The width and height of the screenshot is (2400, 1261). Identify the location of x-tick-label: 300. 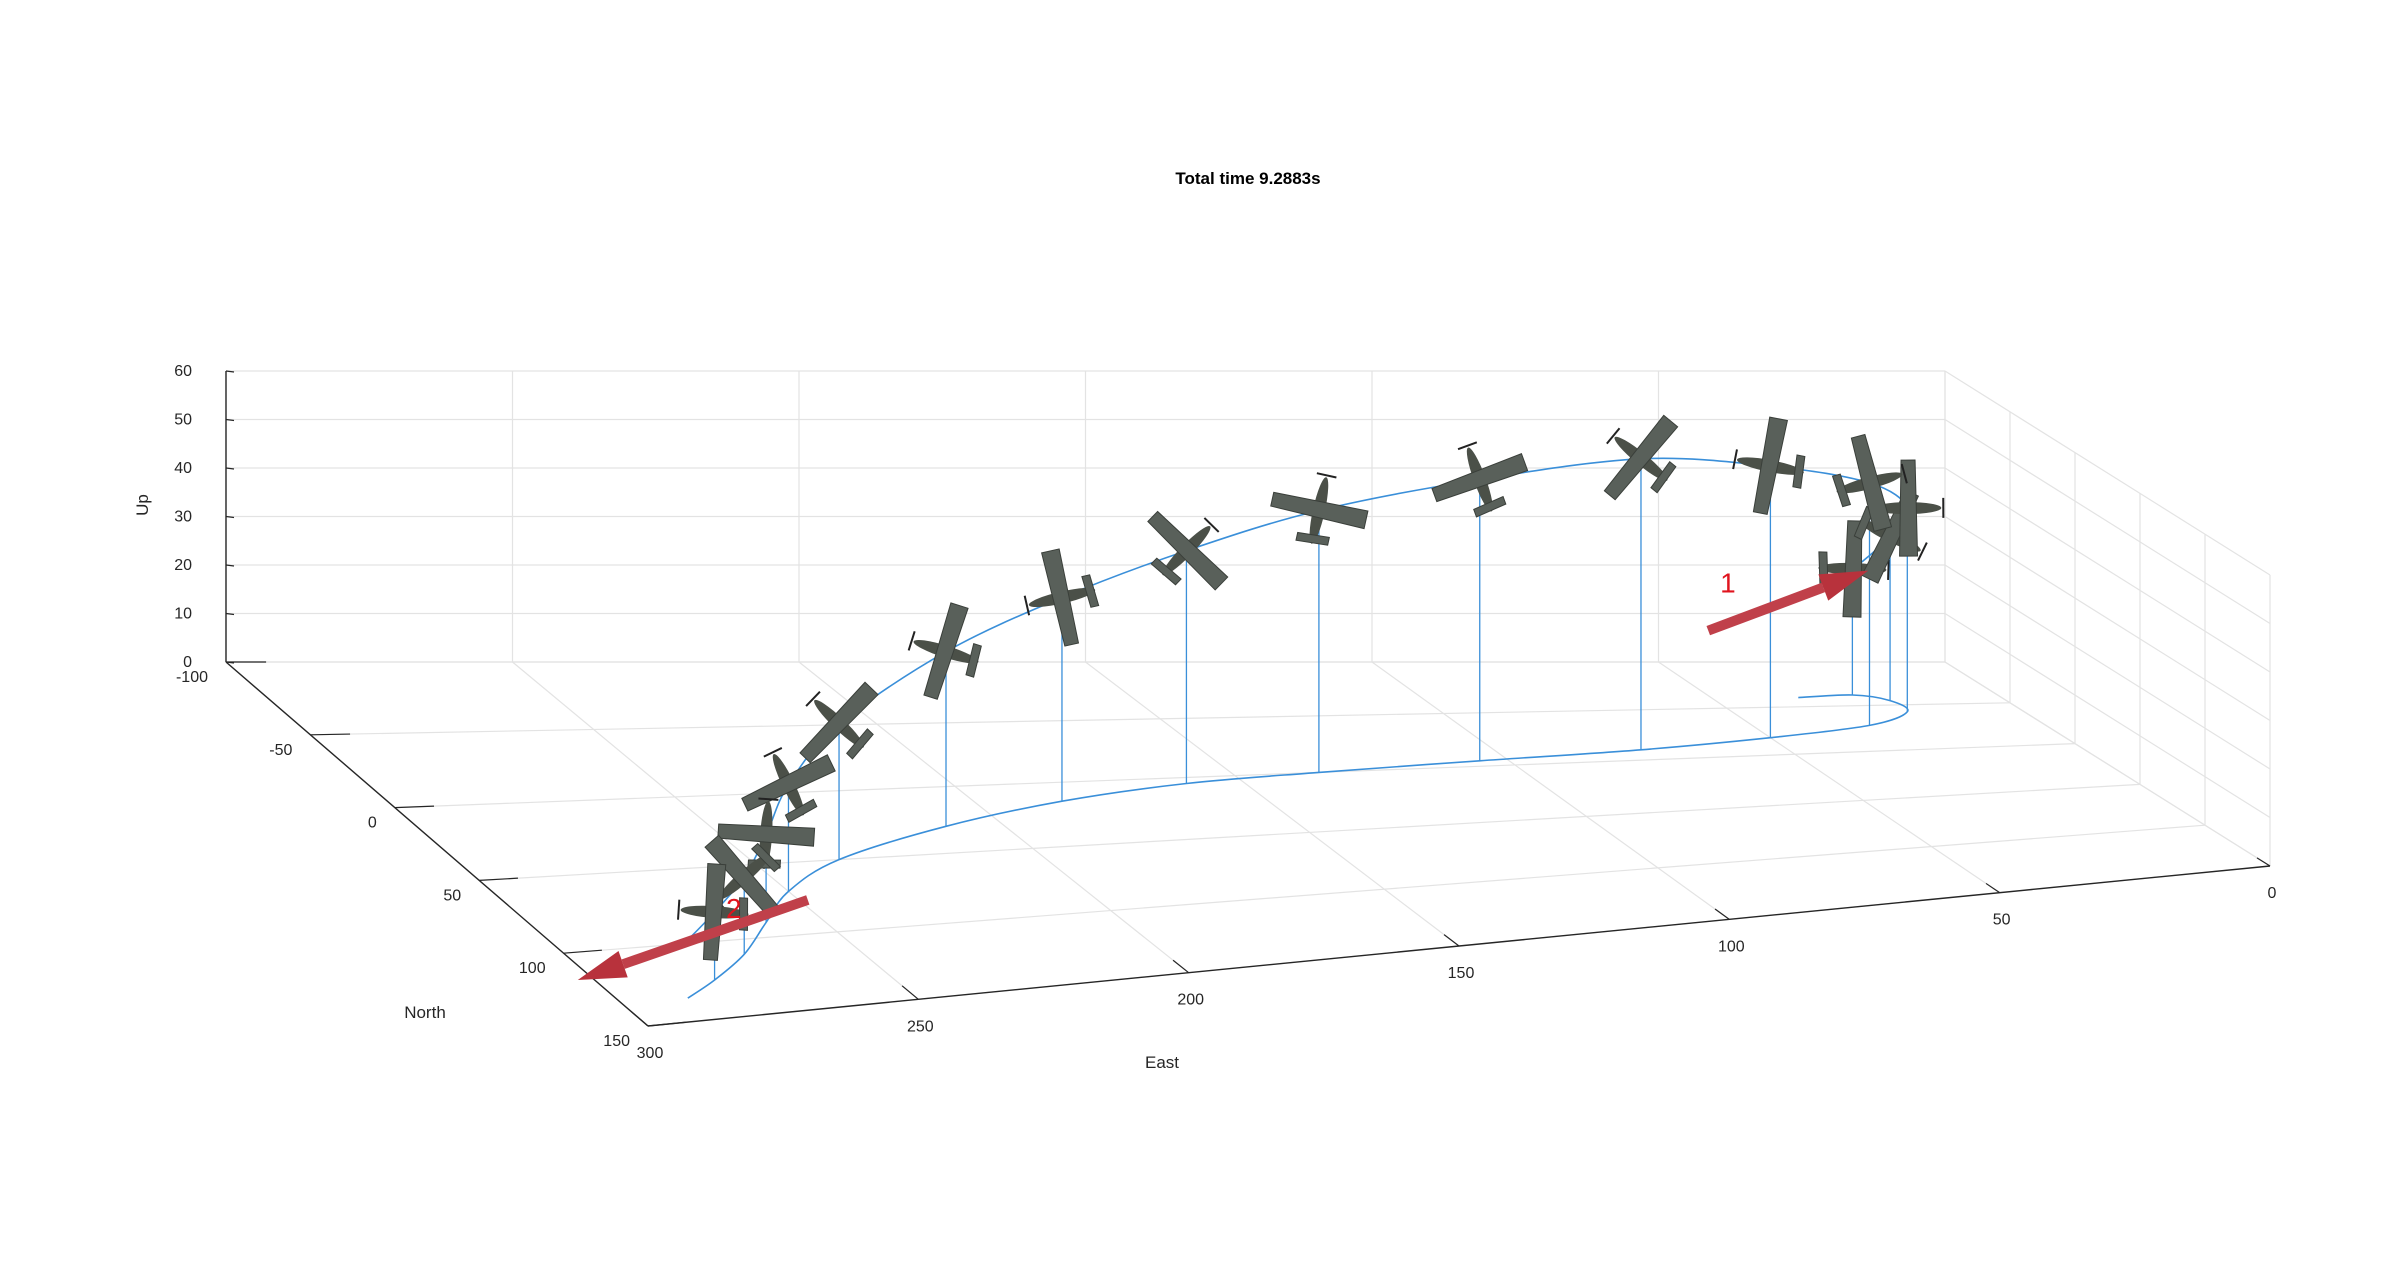
(650, 1053).